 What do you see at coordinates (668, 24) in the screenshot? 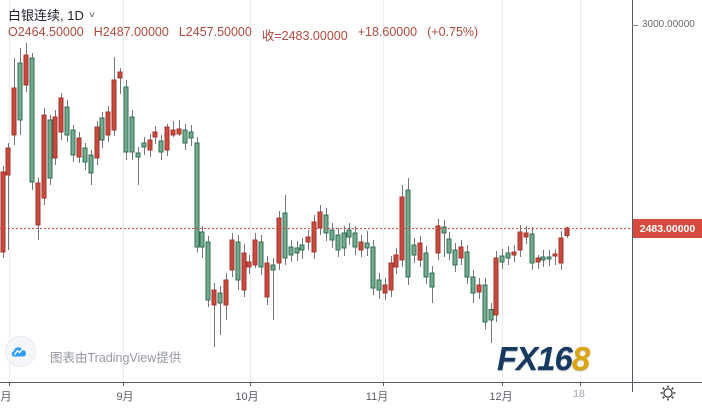
I see `price-axis-tick-label: 3000.00000` at bounding box center [668, 24].